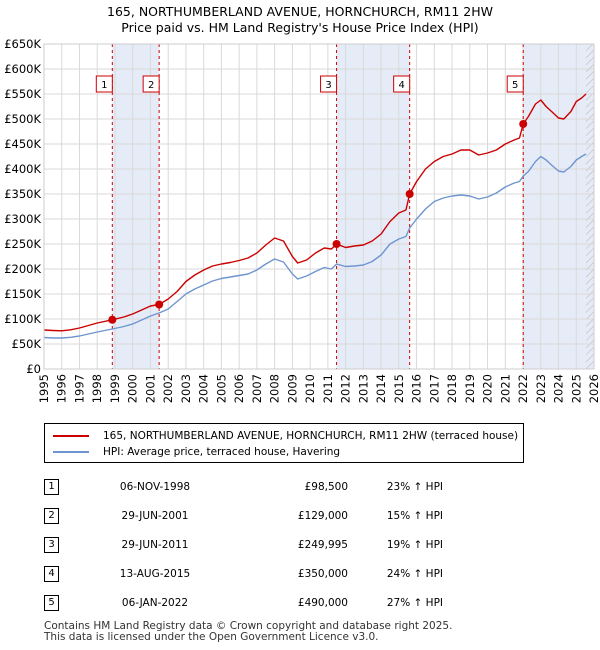  Describe the element at coordinates (22, 194) in the screenshot. I see `y-tick-label: £350K` at that location.